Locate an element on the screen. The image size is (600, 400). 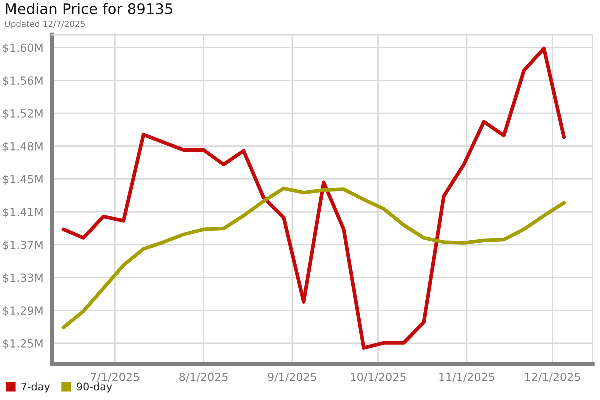
chart-subtitle: Updated 12/7/2025 is located at coordinates (45, 24).